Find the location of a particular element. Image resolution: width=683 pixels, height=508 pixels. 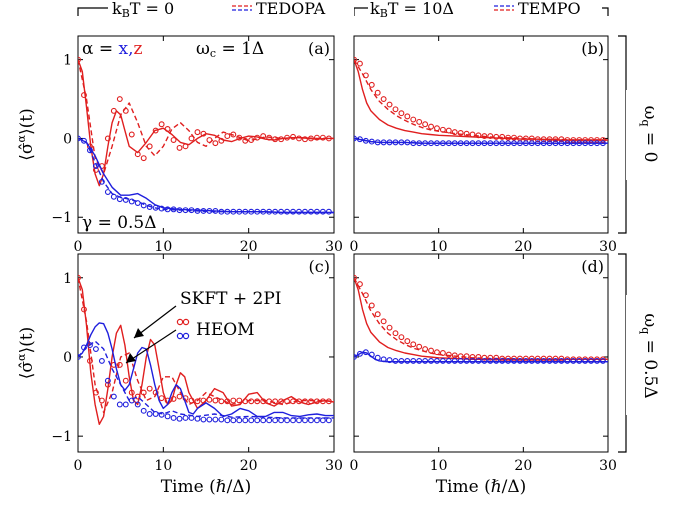

heom-label: HEOM is located at coordinates (225, 330).